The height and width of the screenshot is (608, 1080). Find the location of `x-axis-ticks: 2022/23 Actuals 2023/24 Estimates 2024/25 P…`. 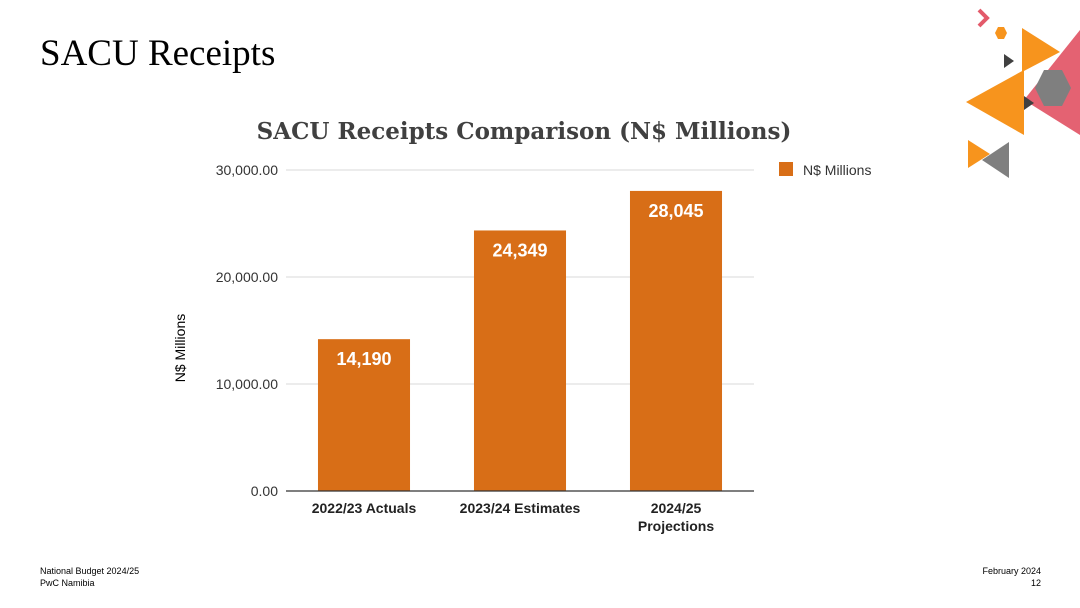

x-axis-ticks: 2022/23 Actuals 2023/24 Estimates 2024/25 P… is located at coordinates (513, 517).